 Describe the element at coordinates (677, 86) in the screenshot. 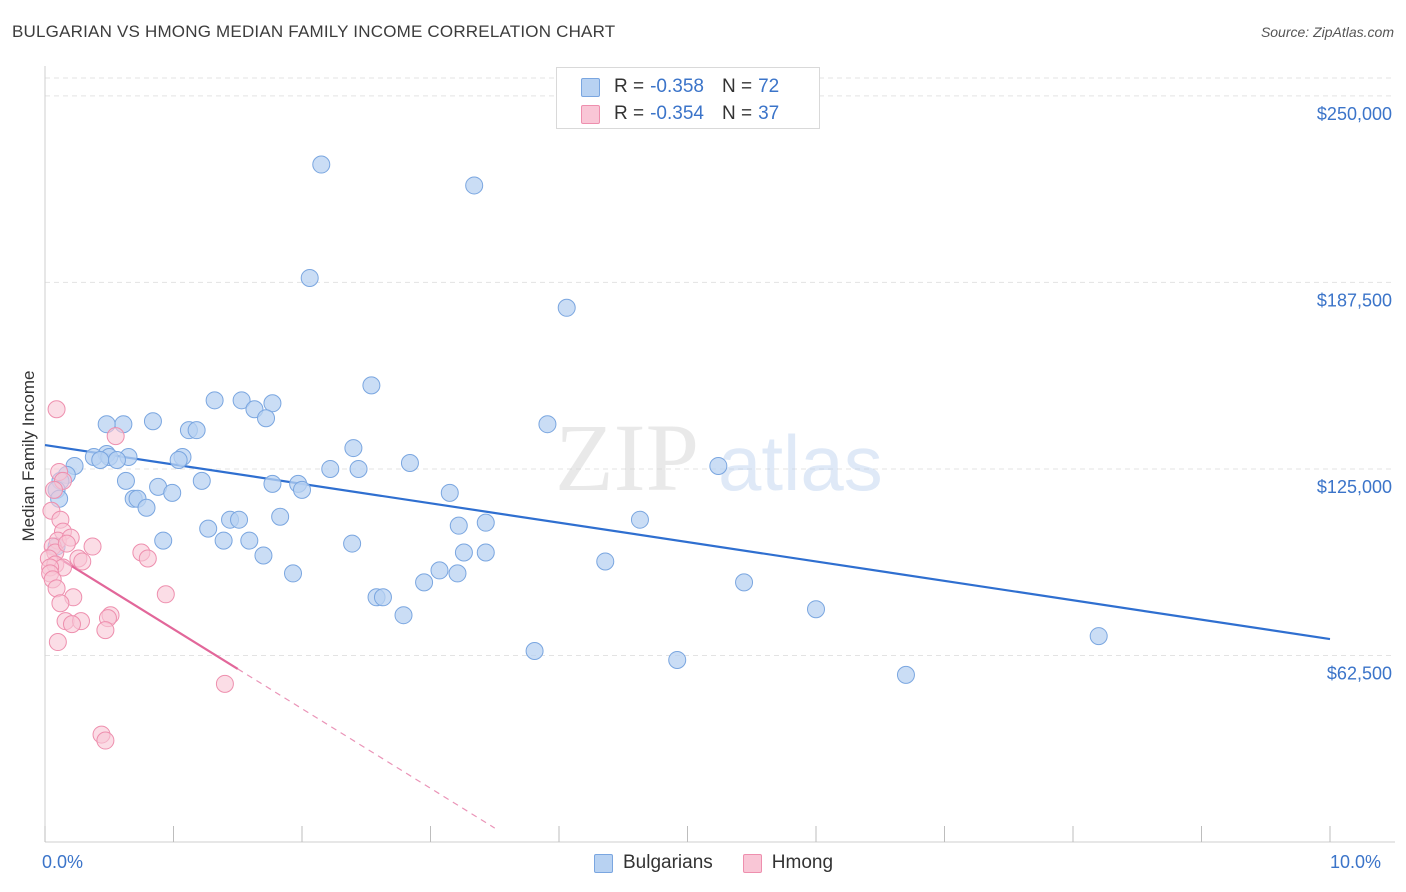

I see `legend-r-value: -0.358` at that location.